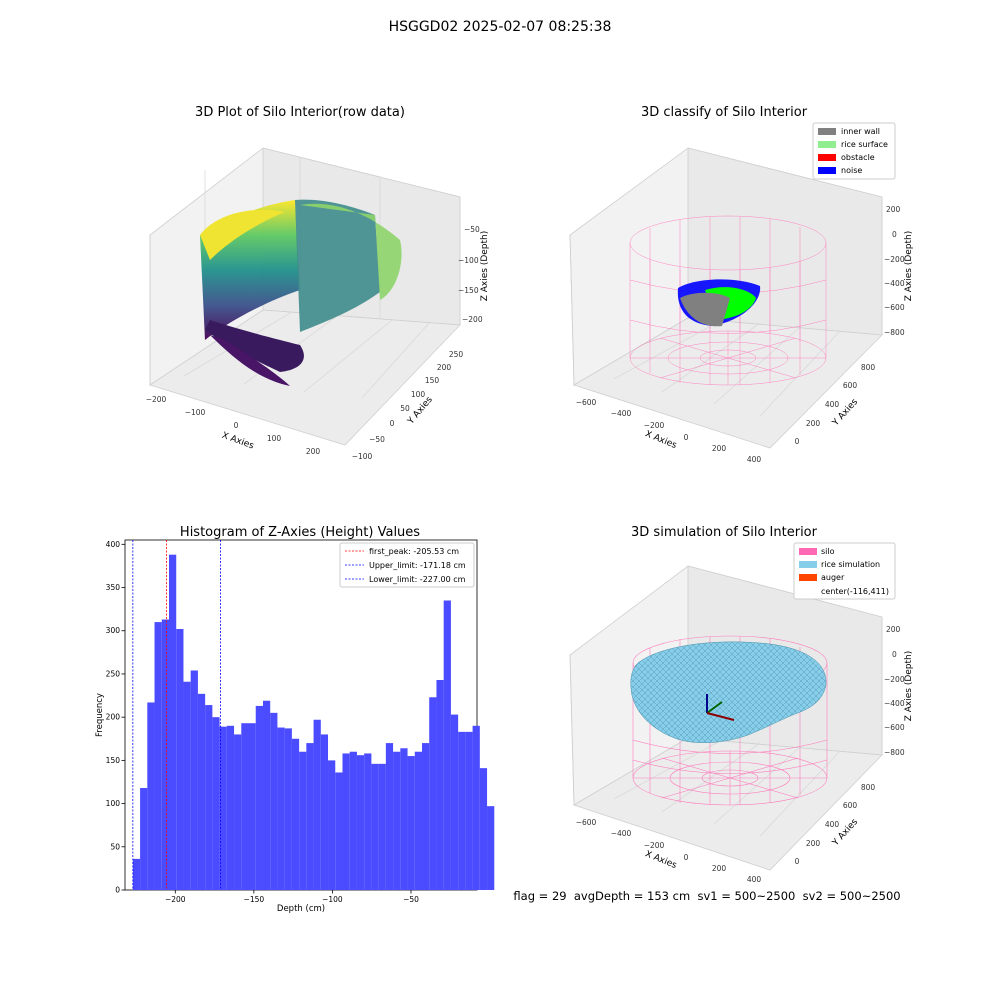  I want to click on simulation-xtick: 0, so click(686, 857).